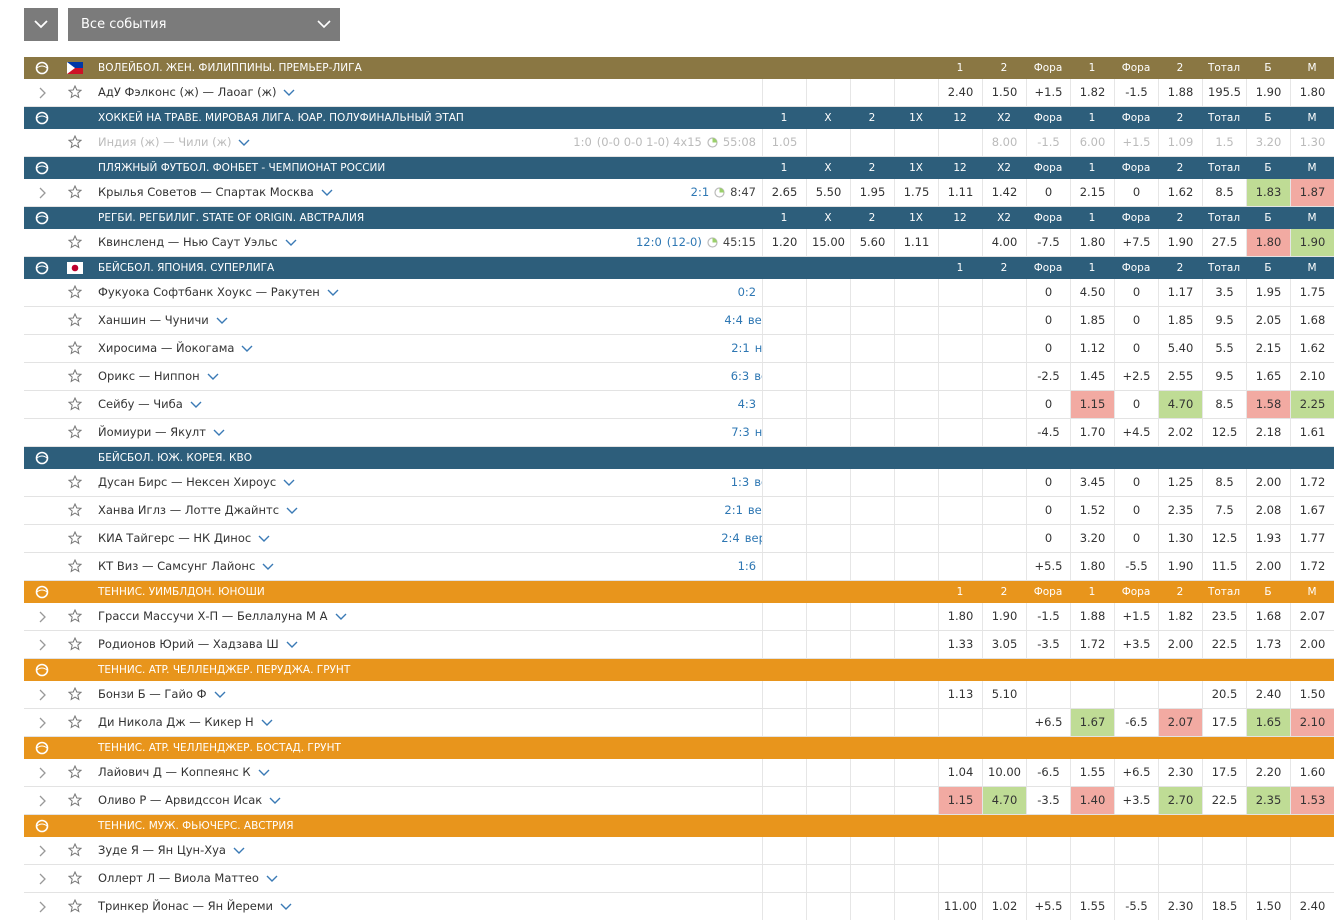  What do you see at coordinates (1224, 694) in the screenshot?
I see `odds-cell: 20.5` at bounding box center [1224, 694].